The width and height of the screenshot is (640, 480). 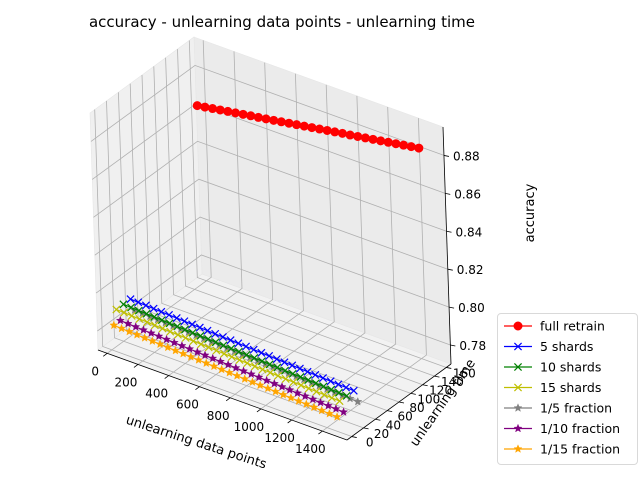 What do you see at coordinates (381, 434) in the screenshot?
I see `y-tick-label: 20` at bounding box center [381, 434].